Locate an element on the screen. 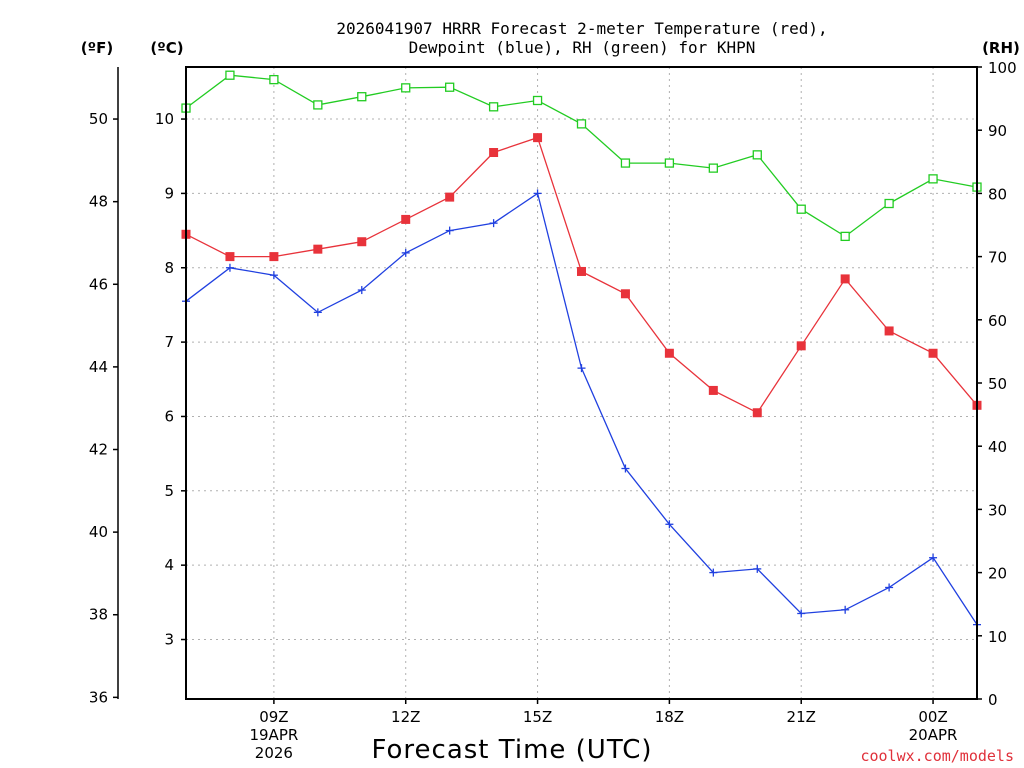  celsius-tick-label: 7 is located at coordinates (169, 342).